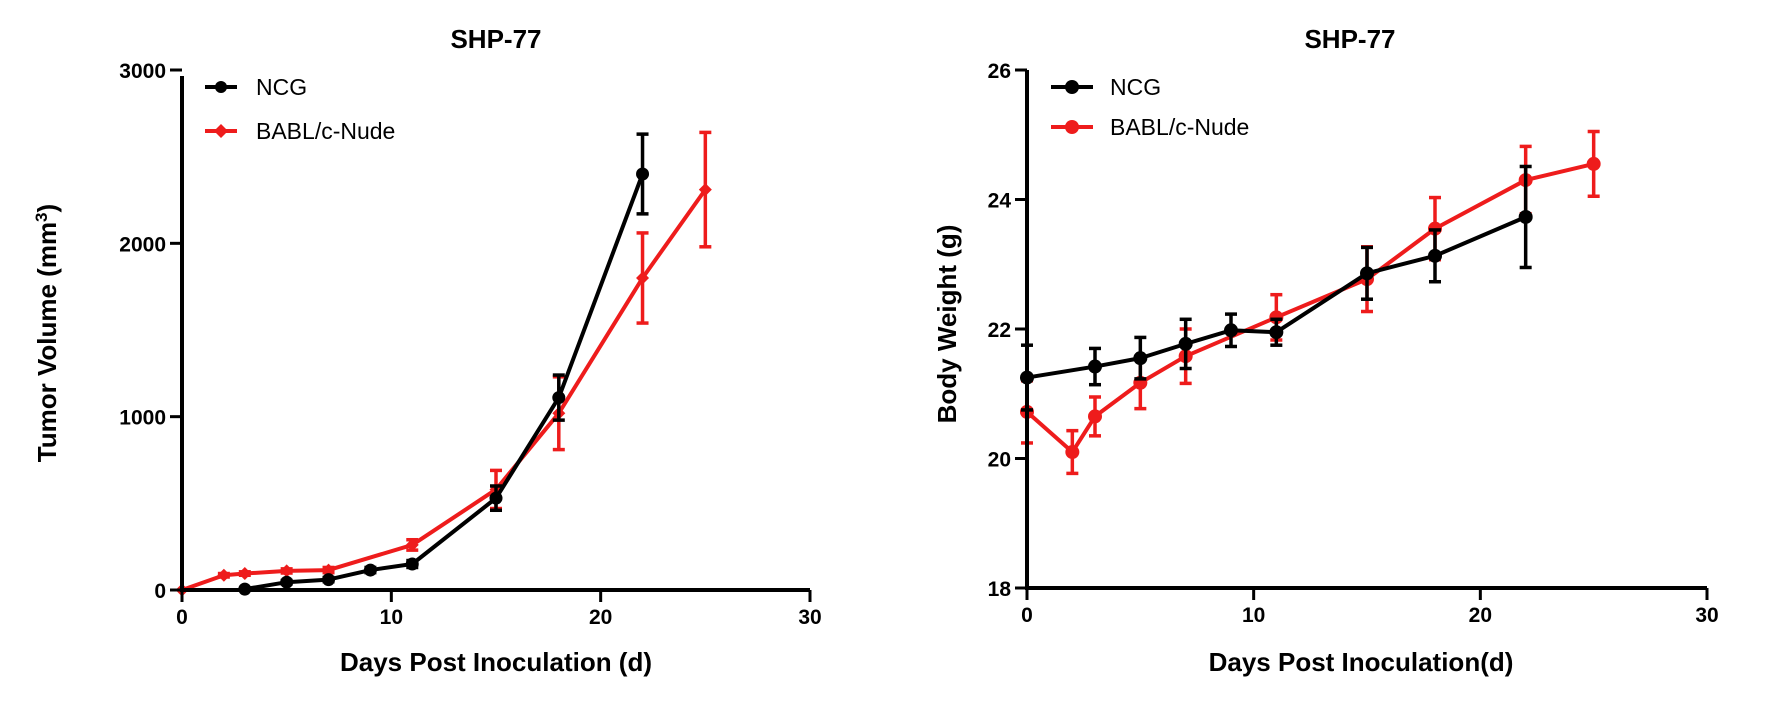  I want to click on y-axis-label: Tumor Volume (mm3), so click(47, 333).